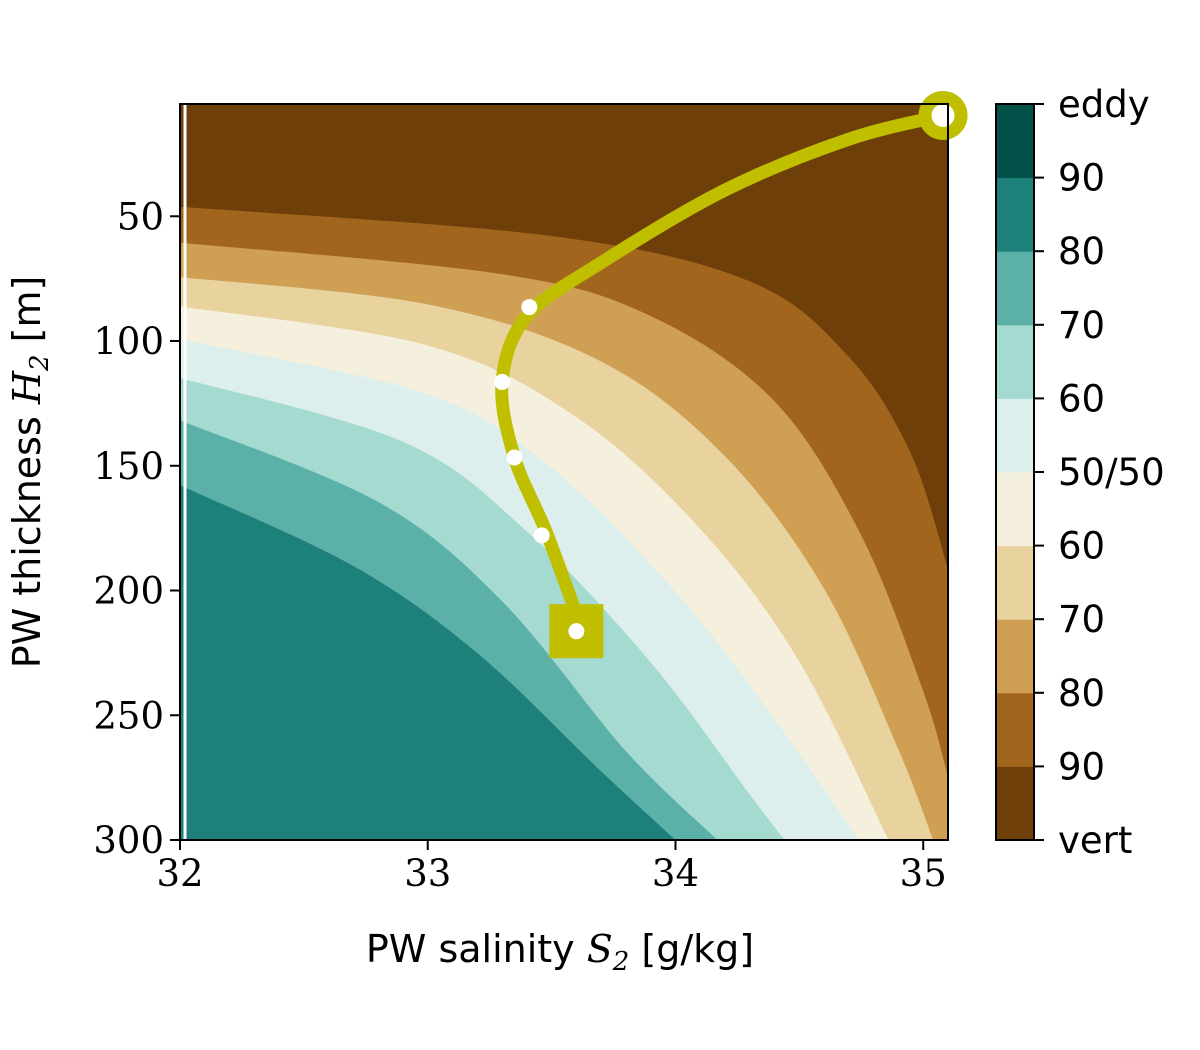  What do you see at coordinates (923, 873) in the screenshot?
I see `x-tick-label: 35` at bounding box center [923, 873].